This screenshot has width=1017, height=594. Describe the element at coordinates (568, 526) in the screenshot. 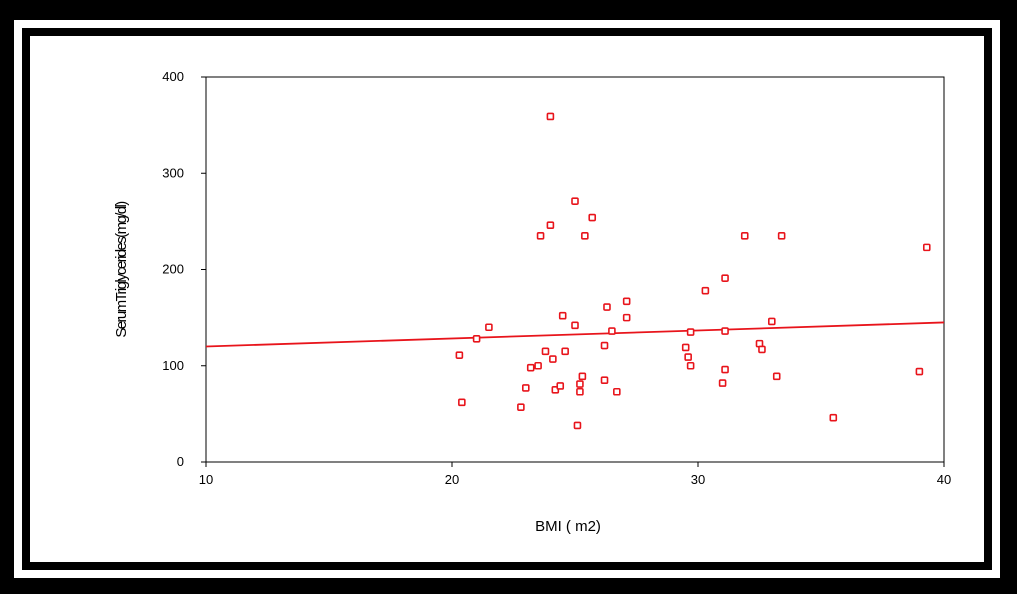

I see `x-axis-title: BMI ( m2)` at that location.